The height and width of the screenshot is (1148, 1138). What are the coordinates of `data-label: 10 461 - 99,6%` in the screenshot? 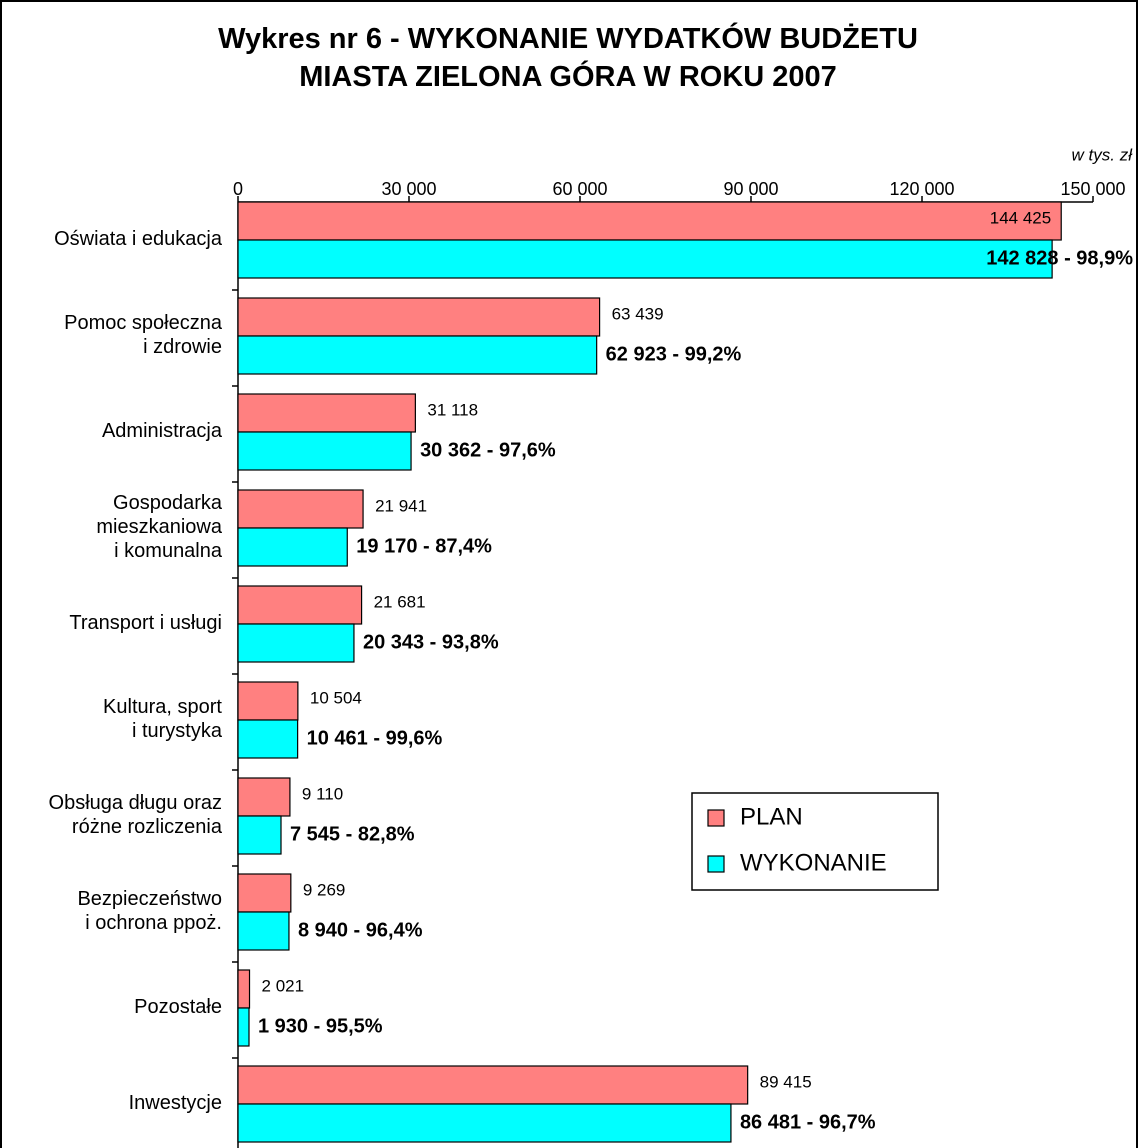 It's located at (375, 738).